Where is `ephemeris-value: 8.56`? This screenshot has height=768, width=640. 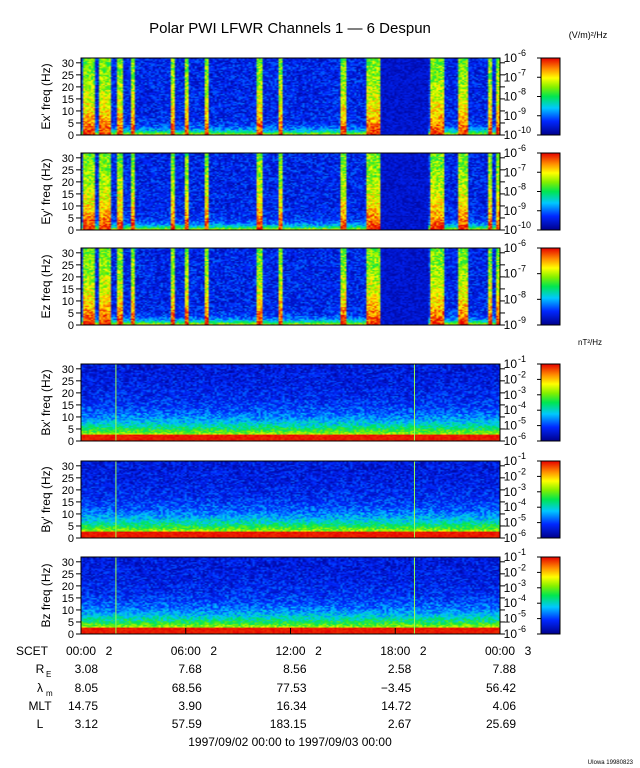
ephemeris-value: 8.56 is located at coordinates (295, 669).